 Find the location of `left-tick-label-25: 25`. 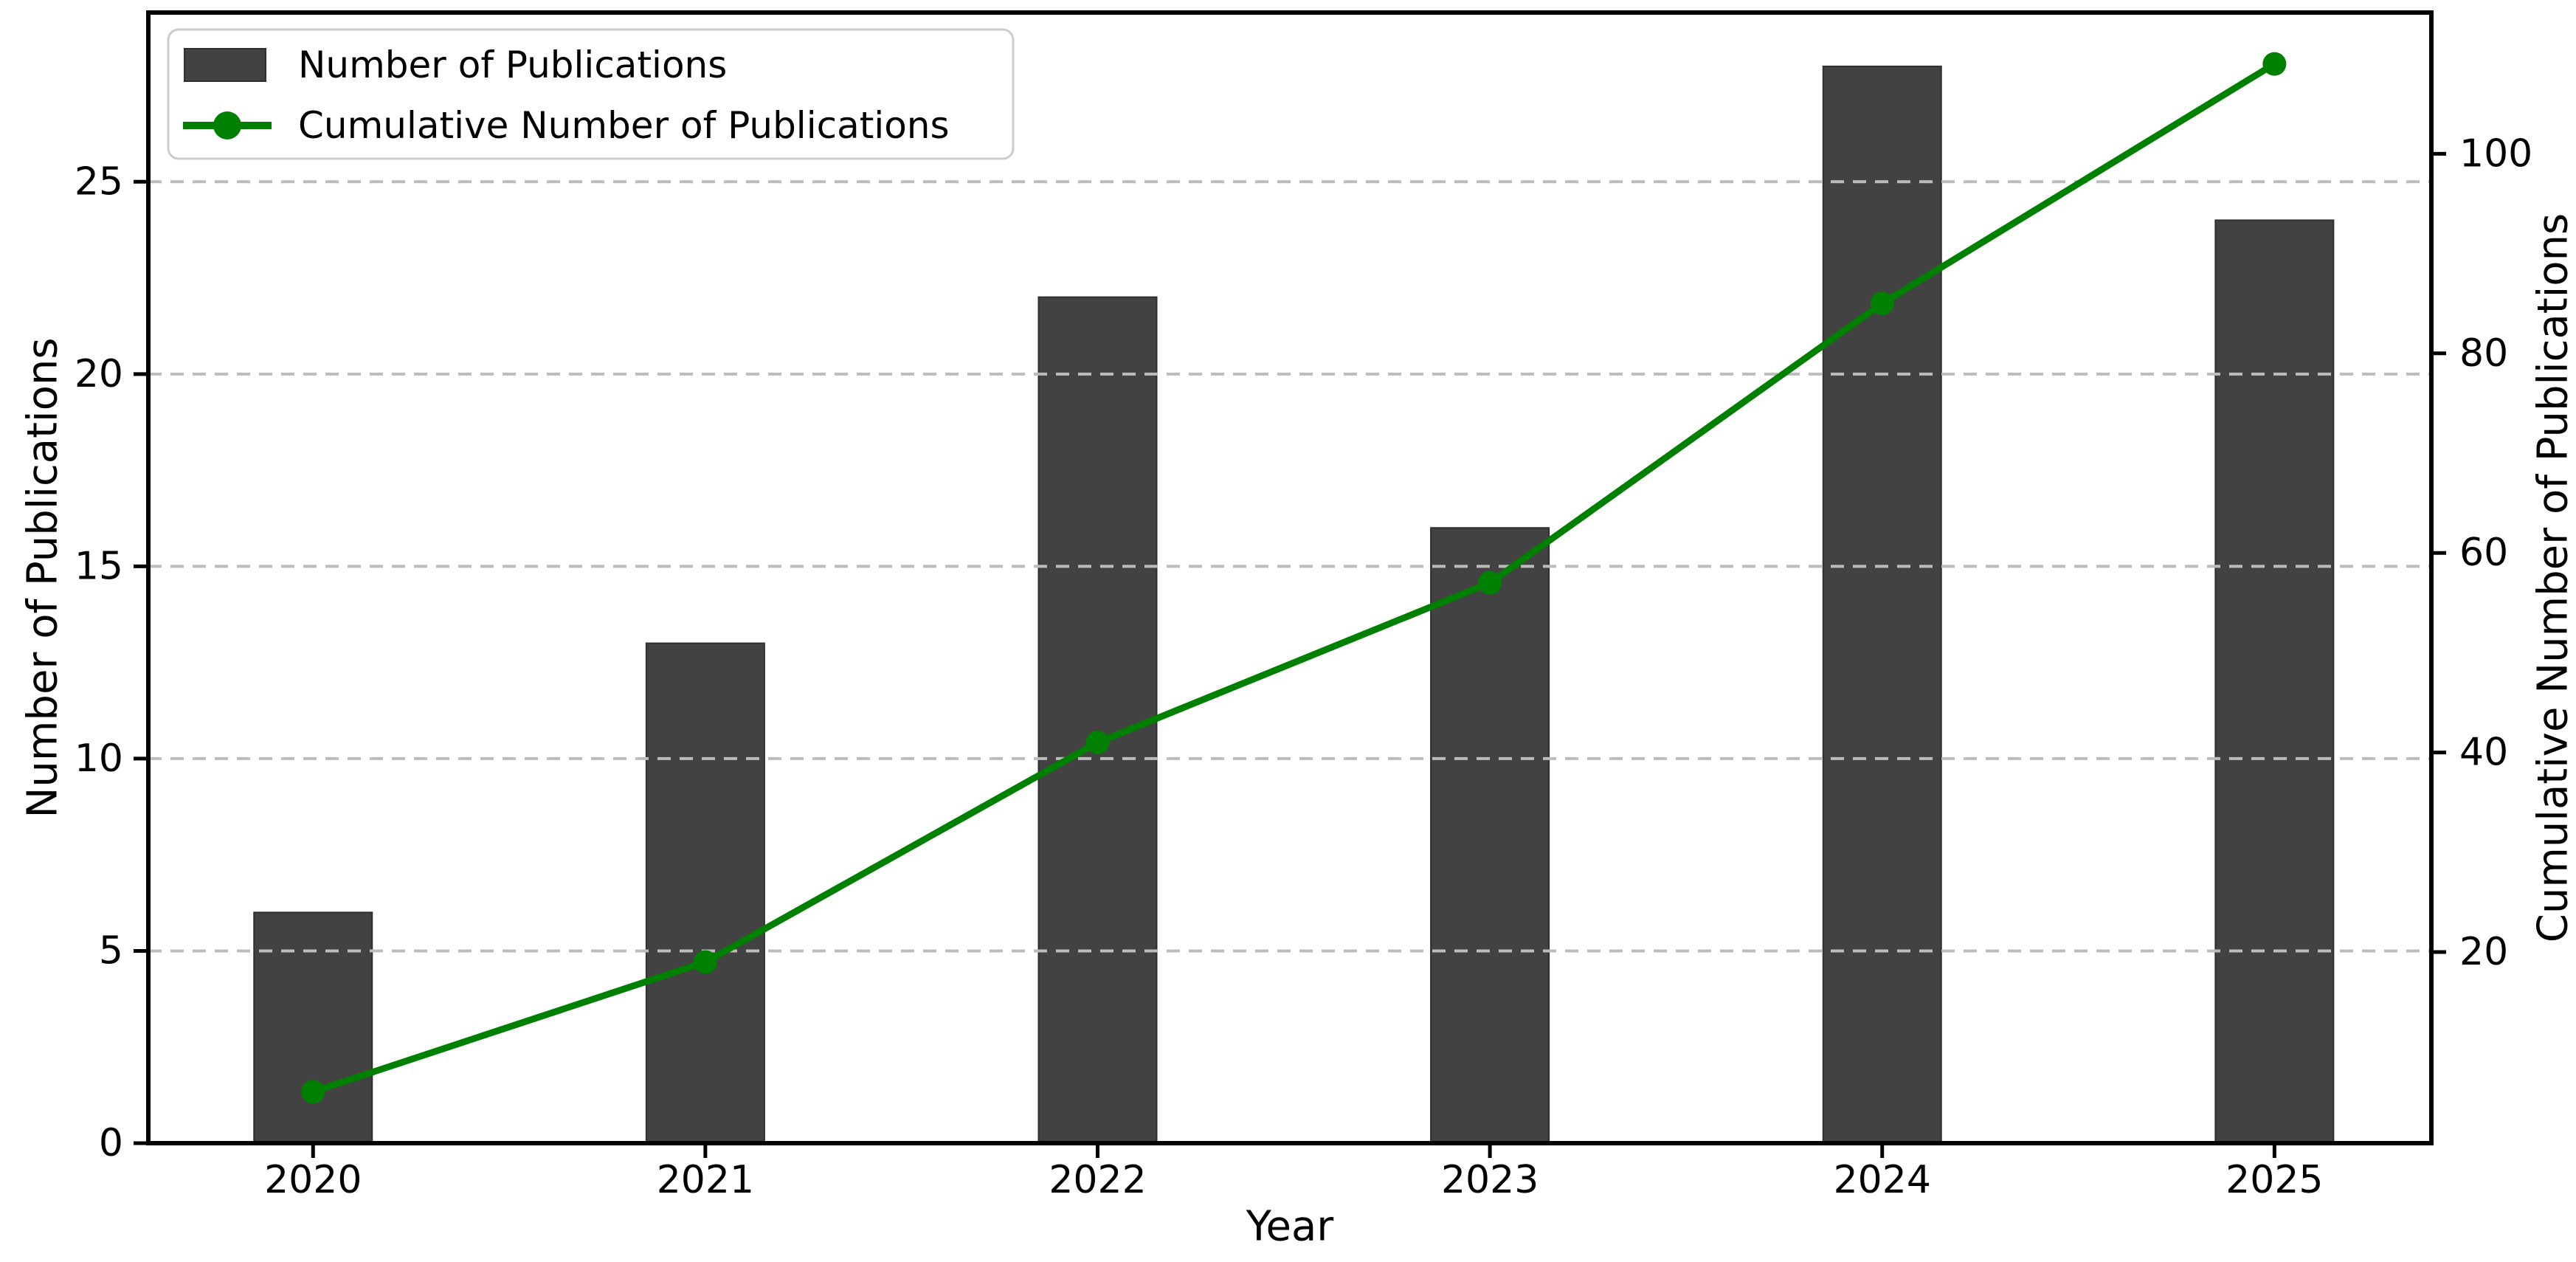

left-tick-label-25: 25 is located at coordinates (99, 181).